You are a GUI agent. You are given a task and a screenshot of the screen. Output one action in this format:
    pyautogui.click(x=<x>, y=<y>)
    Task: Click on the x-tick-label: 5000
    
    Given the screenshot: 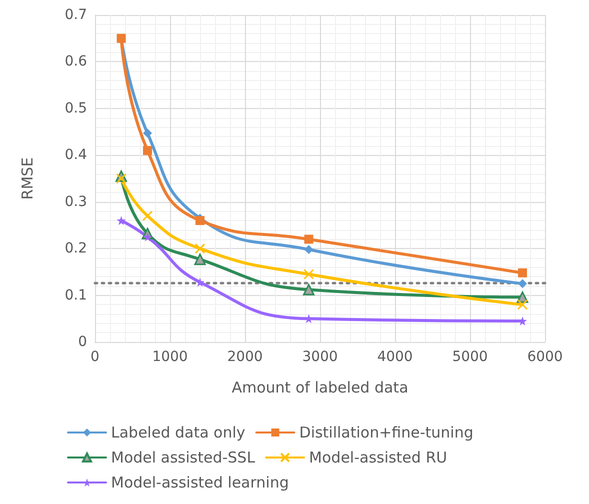 What is the action you would take?
    pyautogui.click(x=470, y=357)
    